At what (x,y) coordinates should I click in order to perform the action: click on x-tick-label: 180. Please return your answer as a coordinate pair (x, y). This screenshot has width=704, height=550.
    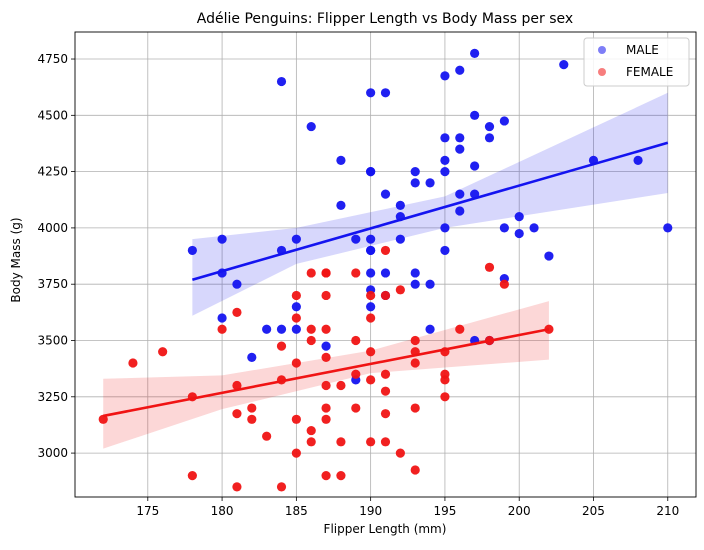
    Looking at the image, I should click on (222, 511).